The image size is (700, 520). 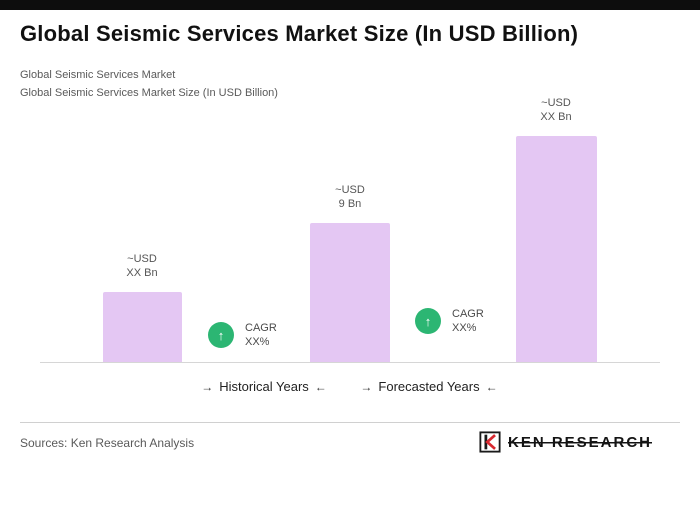 What do you see at coordinates (350, 362) in the screenshot?
I see `x-axis-line` at bounding box center [350, 362].